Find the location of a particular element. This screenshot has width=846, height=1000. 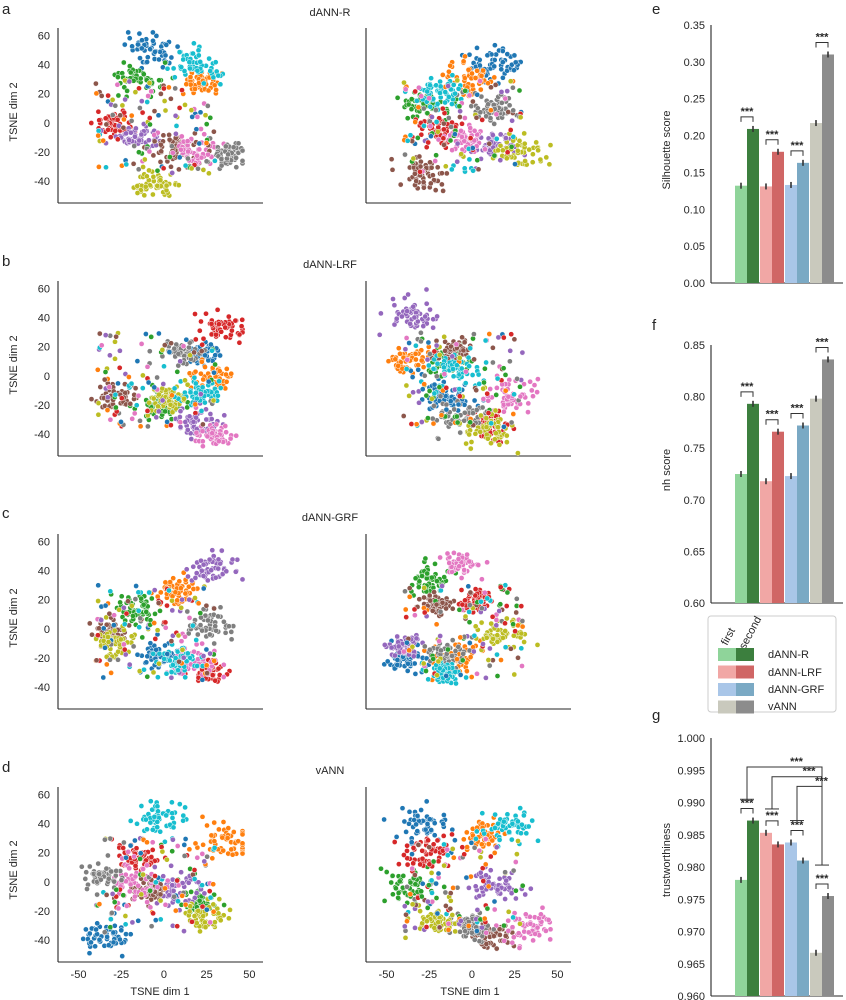

y-tick-label: -40 is located at coordinates (42, 182).